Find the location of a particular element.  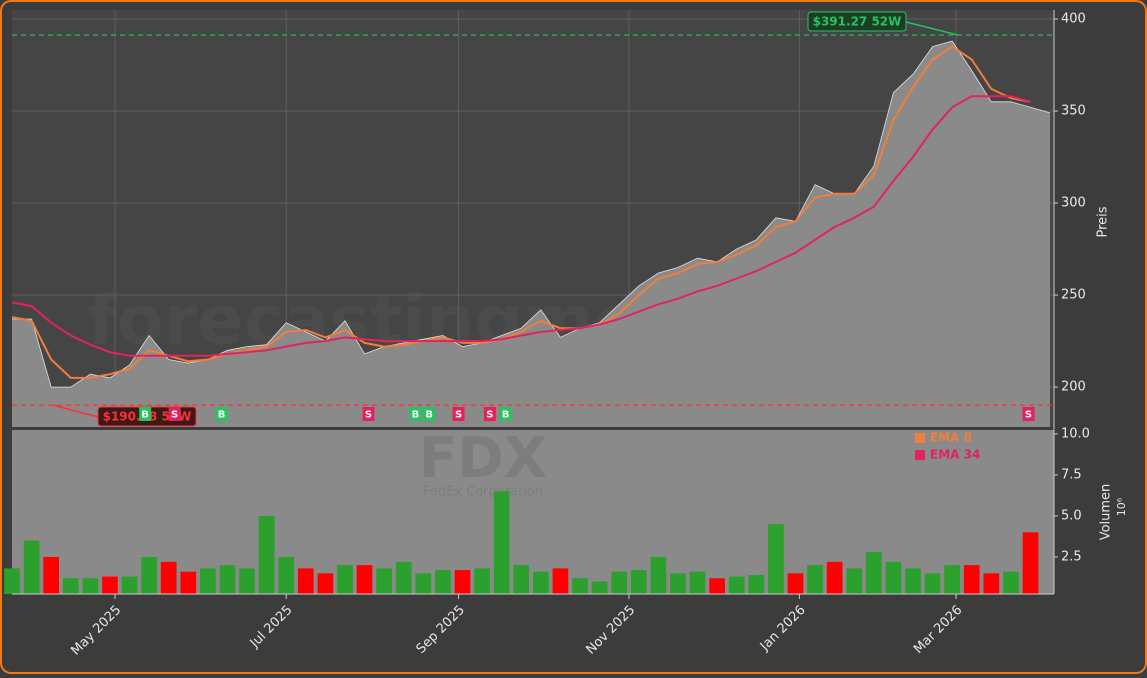

watermark-subtitle: FedEx Corporation is located at coordinates (483, 492).